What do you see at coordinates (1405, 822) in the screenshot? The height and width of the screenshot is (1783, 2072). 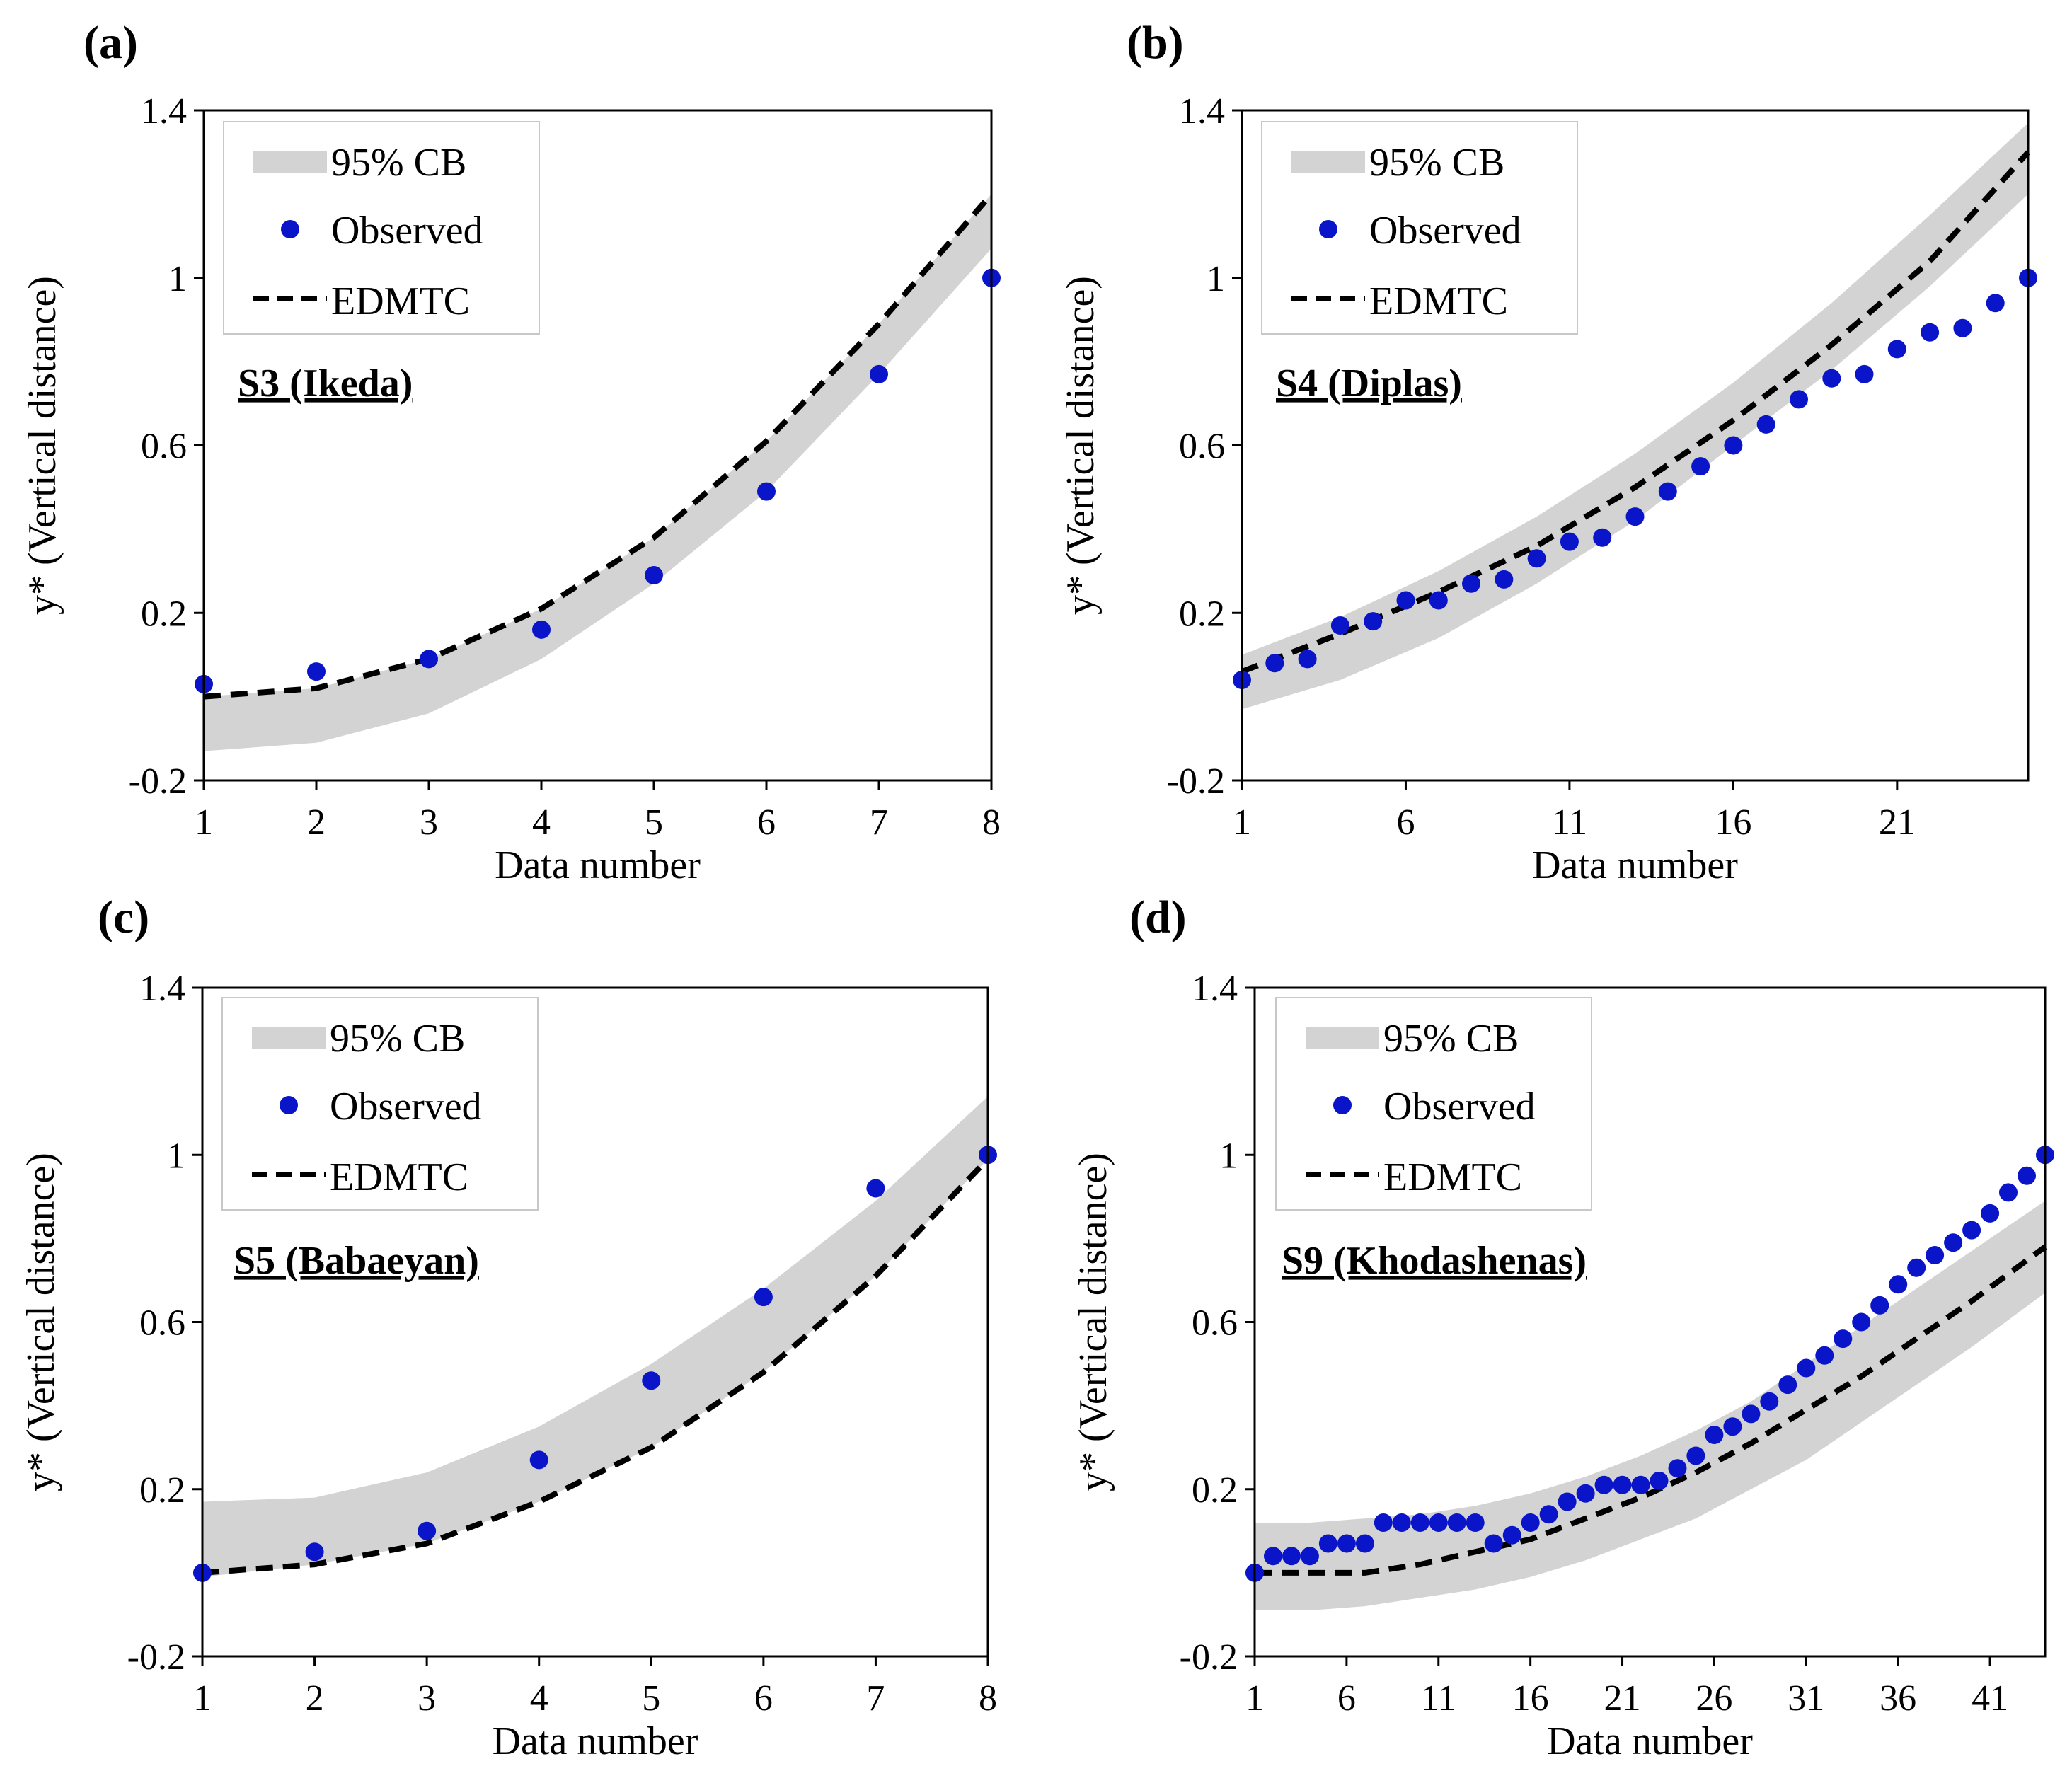 I see `x-tick-label: 6` at bounding box center [1405, 822].